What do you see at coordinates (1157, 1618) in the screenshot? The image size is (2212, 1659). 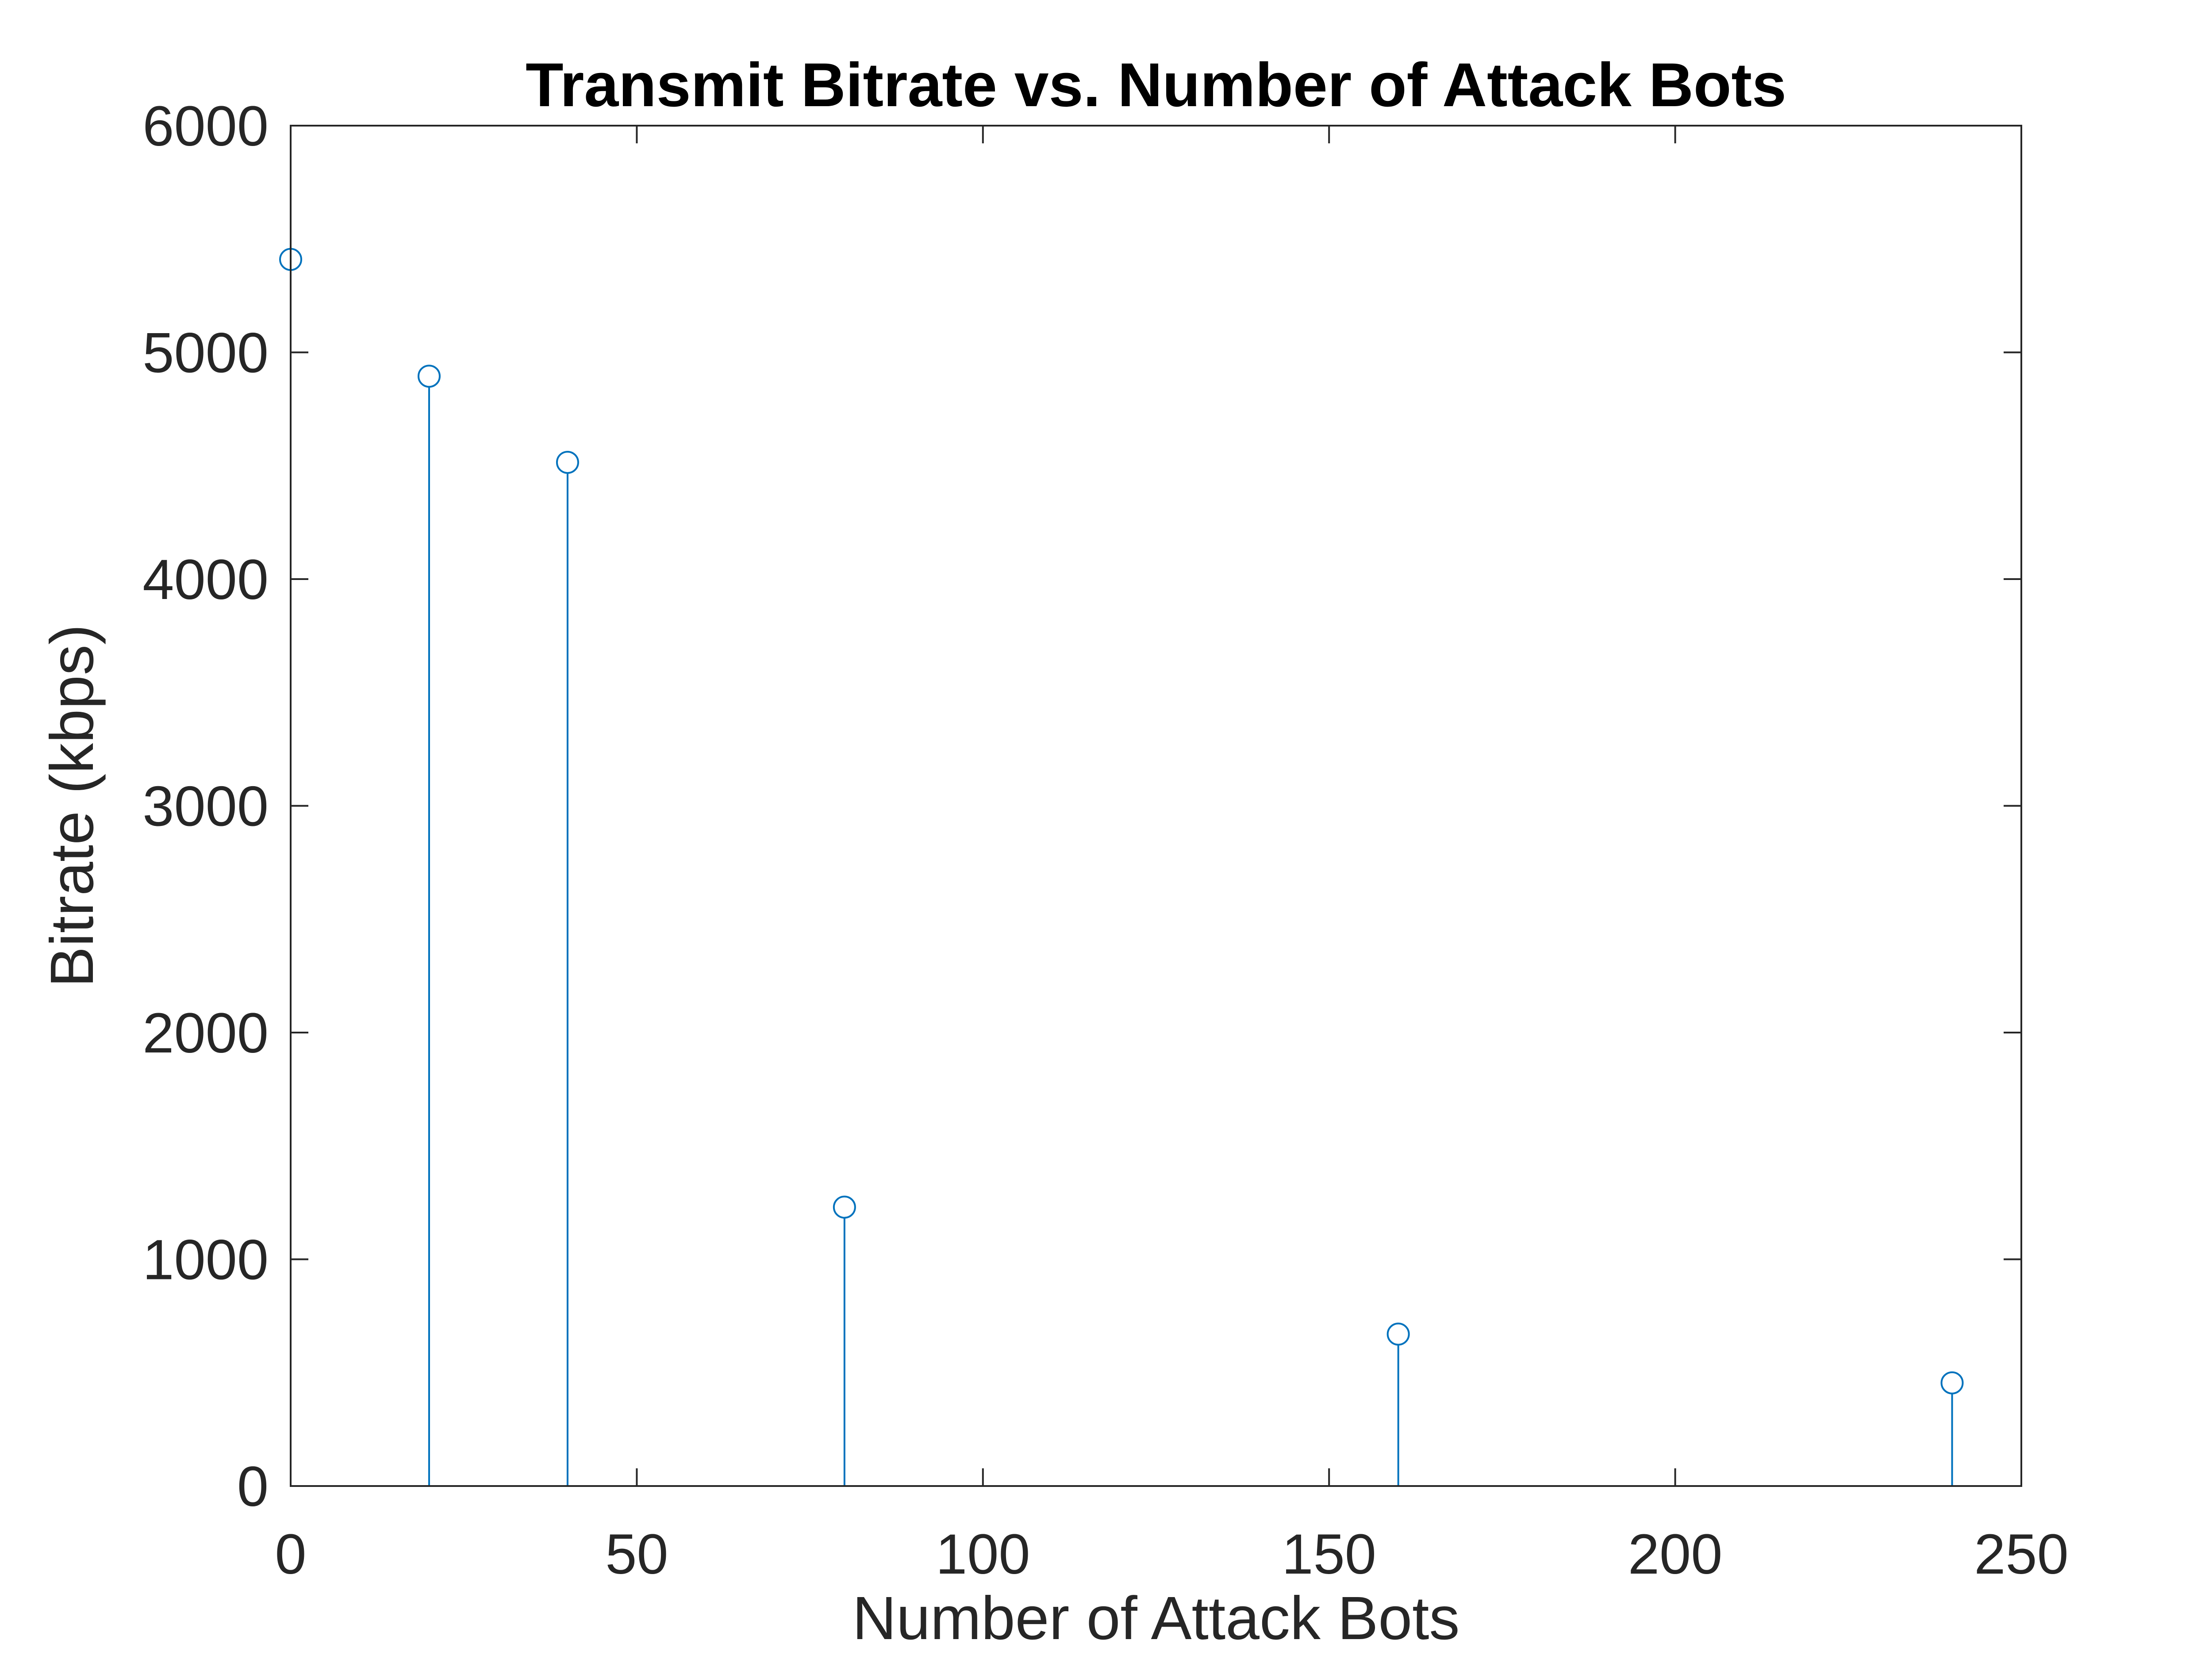 I see `x-axis-label: Number of Attack Bots` at bounding box center [1157, 1618].